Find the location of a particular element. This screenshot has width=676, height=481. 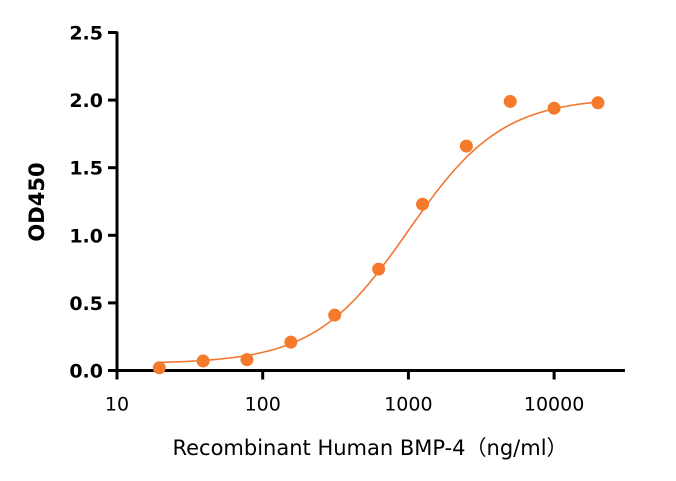

x-tick-label: 10 is located at coordinates (117, 405).